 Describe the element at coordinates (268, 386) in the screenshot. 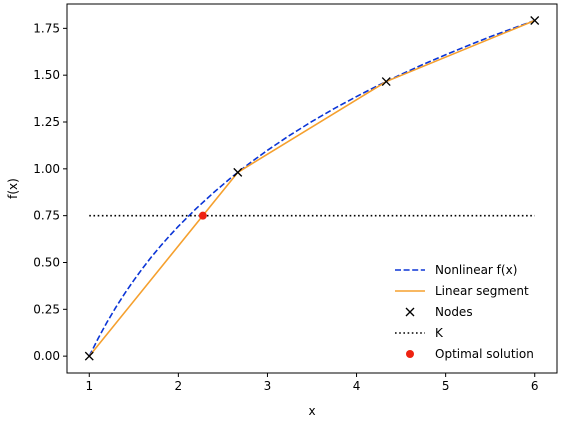

I see `x-tick-label: 3` at that location.